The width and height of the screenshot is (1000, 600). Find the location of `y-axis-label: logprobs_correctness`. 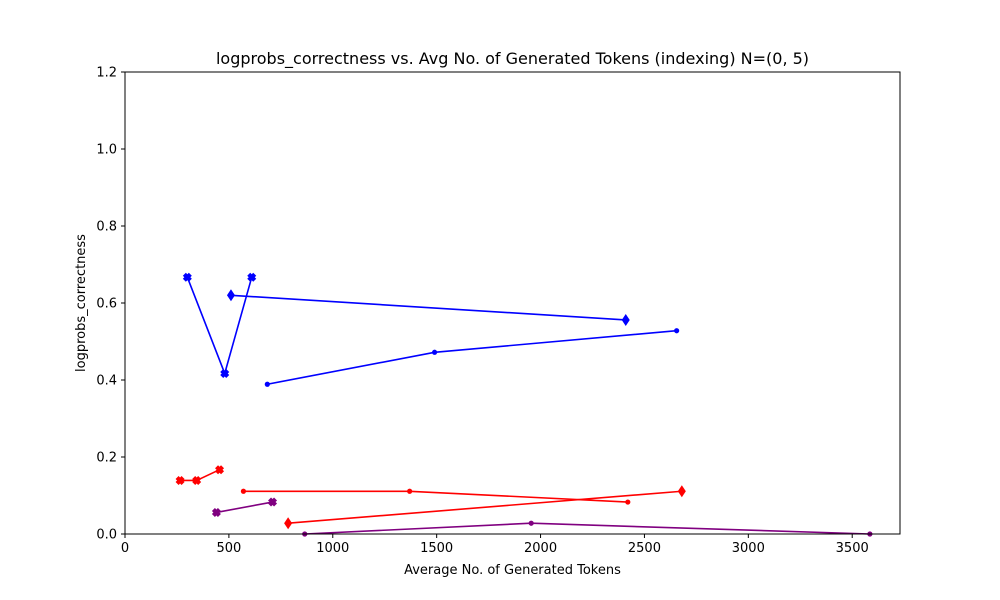

y-axis-label: logprobs_correctness is located at coordinates (81, 303).